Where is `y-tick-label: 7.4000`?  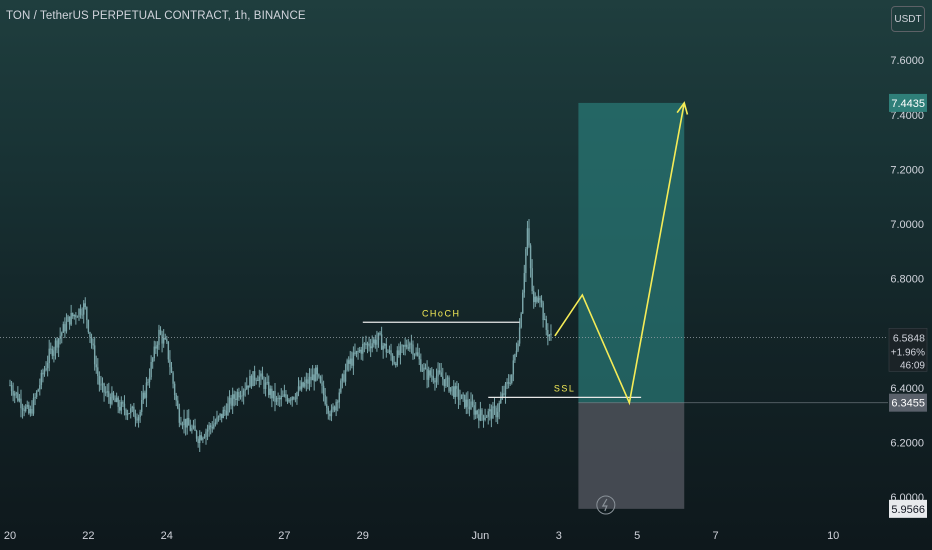
y-tick-label: 7.4000 is located at coordinates (907, 116).